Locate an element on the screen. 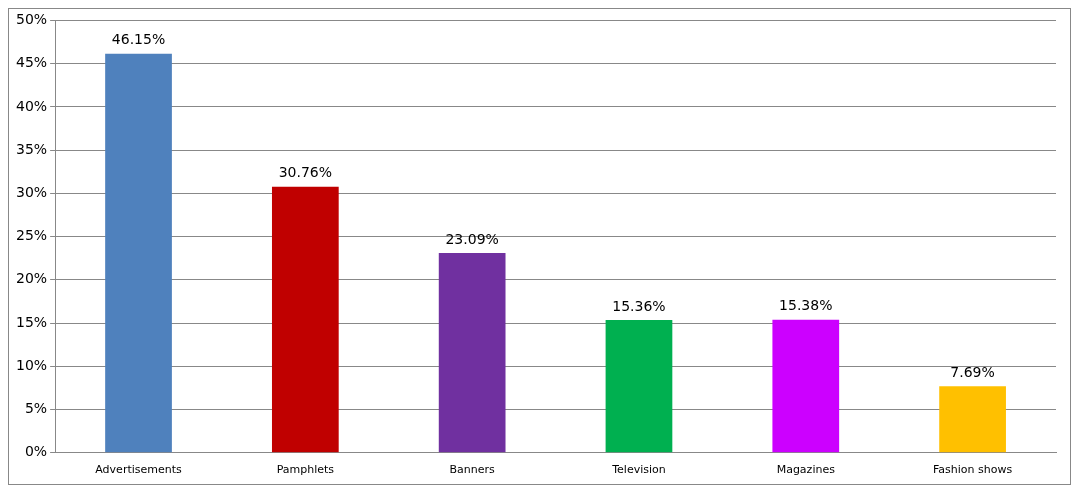  x-tick-label: Banners is located at coordinates (472, 470).